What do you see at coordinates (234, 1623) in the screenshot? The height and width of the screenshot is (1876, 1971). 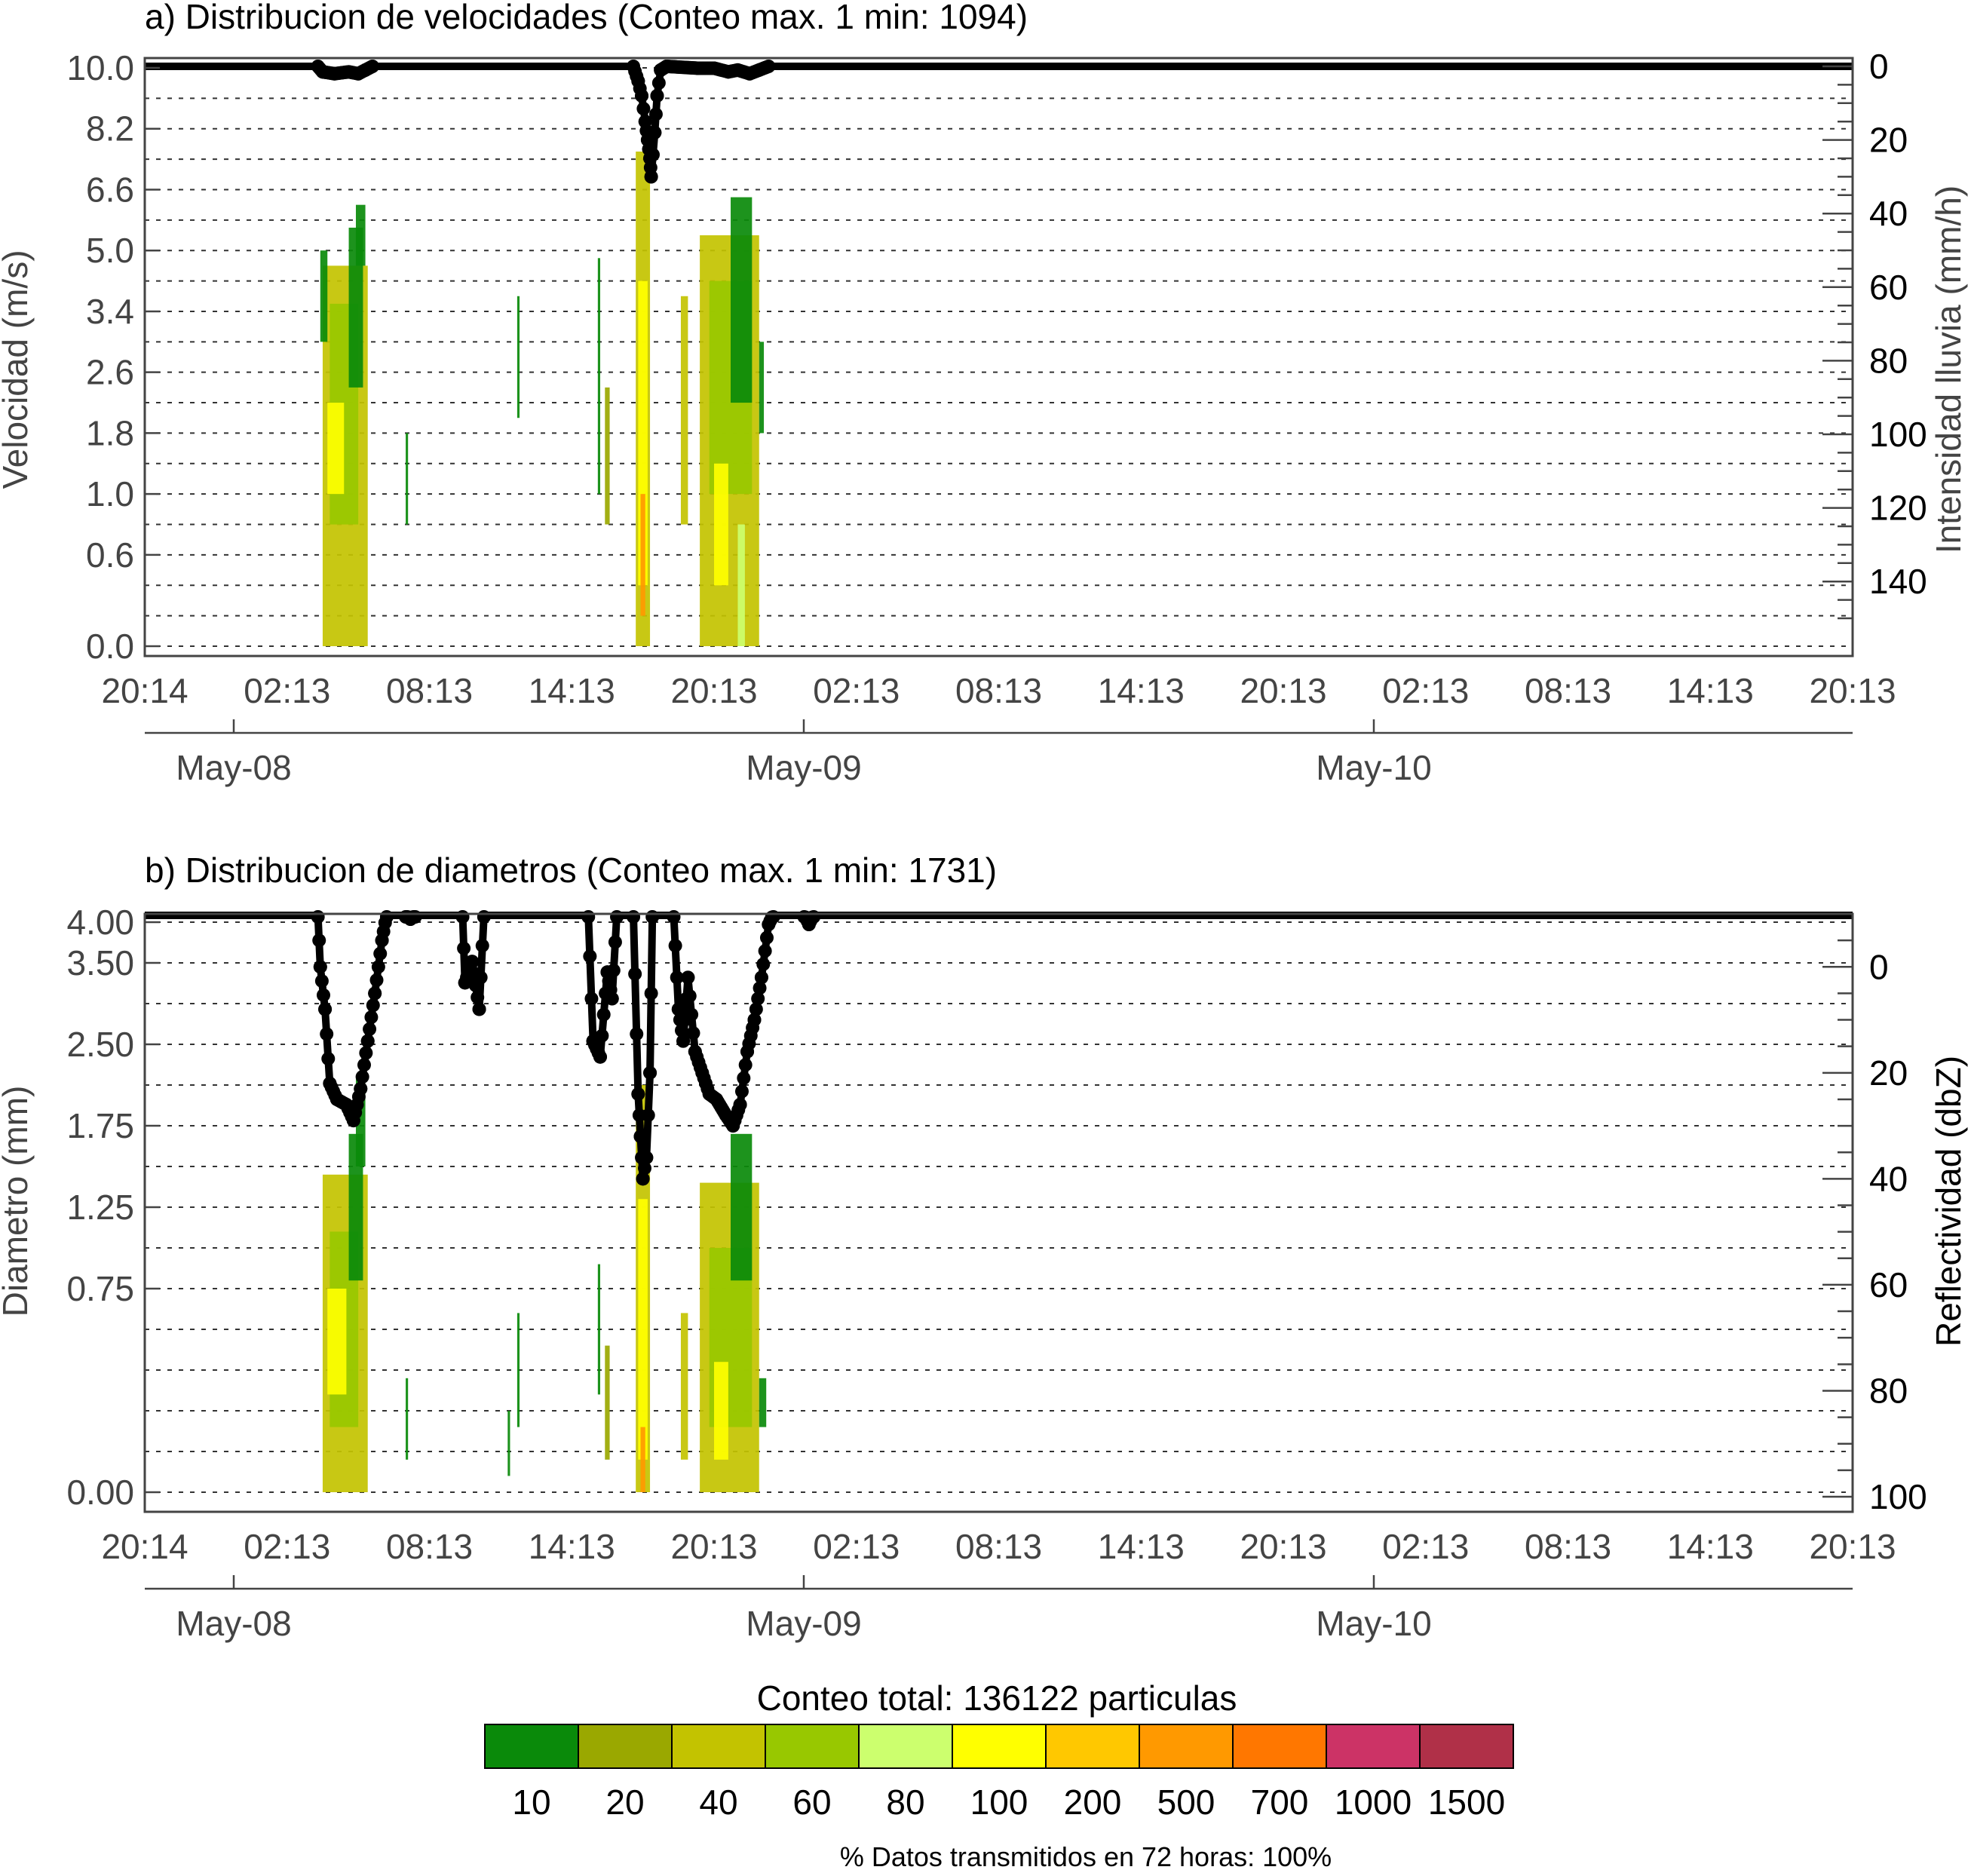 I see `day-label: May-08` at bounding box center [234, 1623].